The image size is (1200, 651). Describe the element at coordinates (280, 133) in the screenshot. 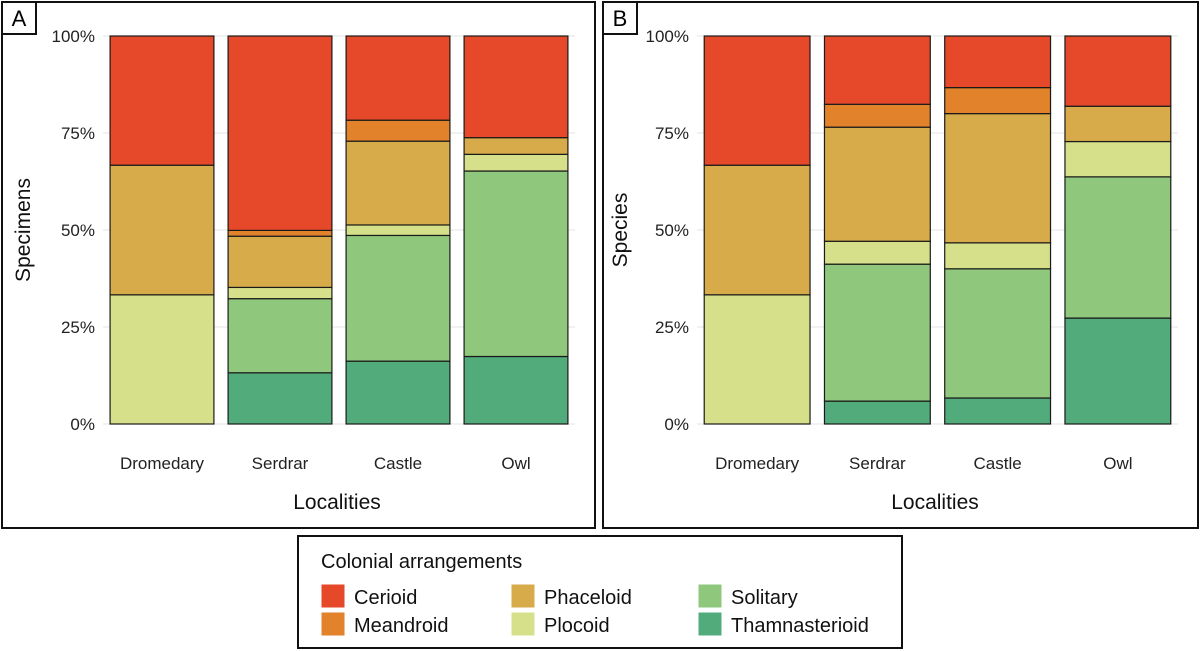

I see `panel-a-bar-serdrar-cerioid` at that location.